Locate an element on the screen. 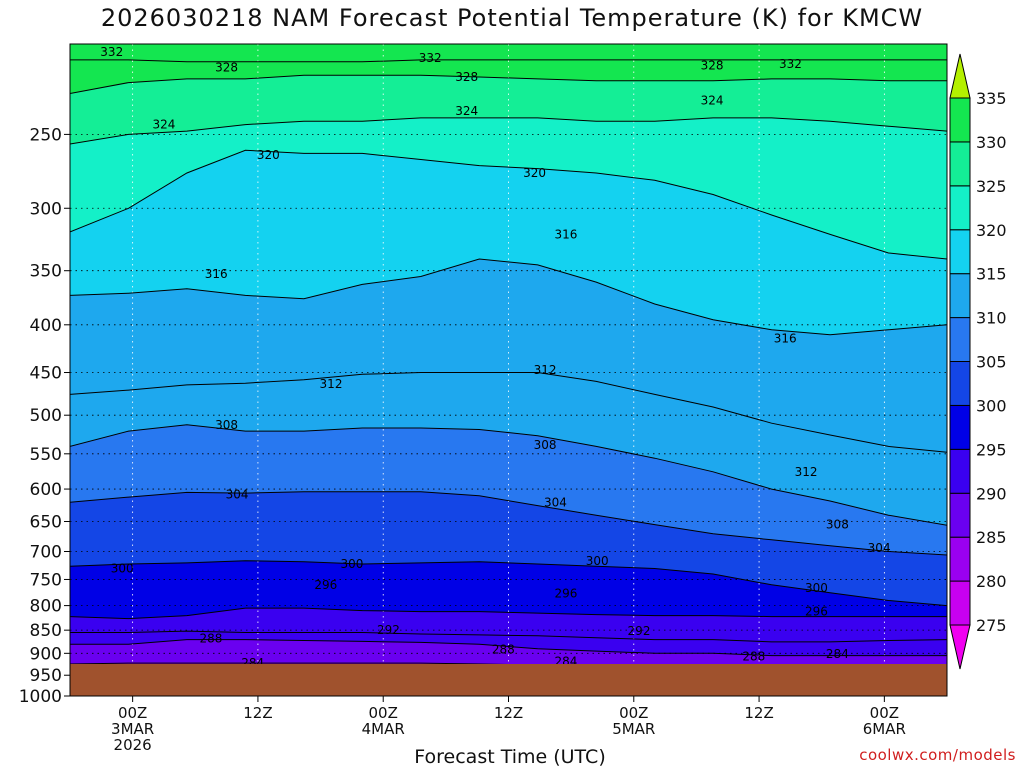 The width and height of the screenshot is (1024, 768). y-tick-label-900: 900 is located at coordinates (46, 654).